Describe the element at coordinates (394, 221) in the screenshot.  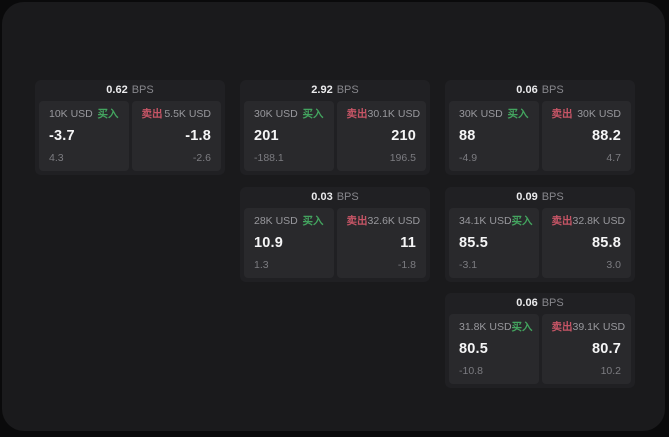
I see `sell-amount: 32.6K USD` at that location.